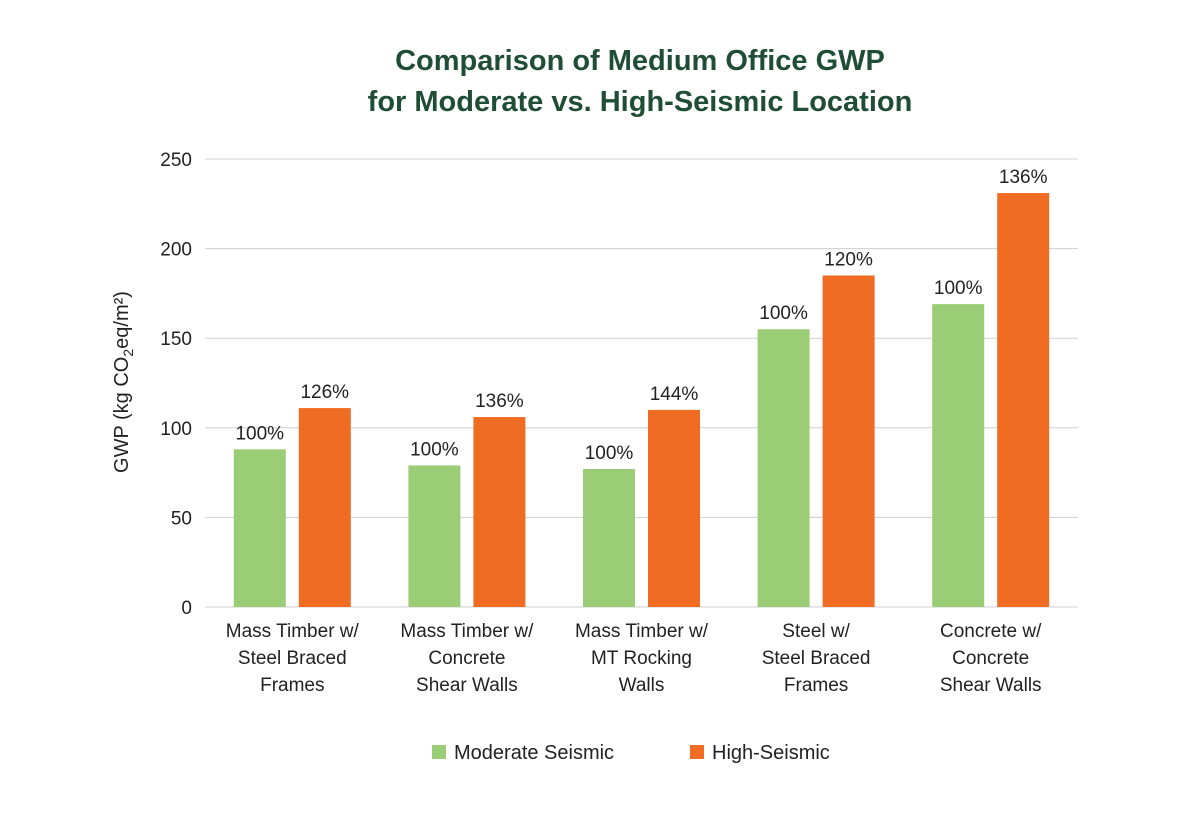  I want to click on x-category-label-4-line-1: Concrete, so click(990, 658).